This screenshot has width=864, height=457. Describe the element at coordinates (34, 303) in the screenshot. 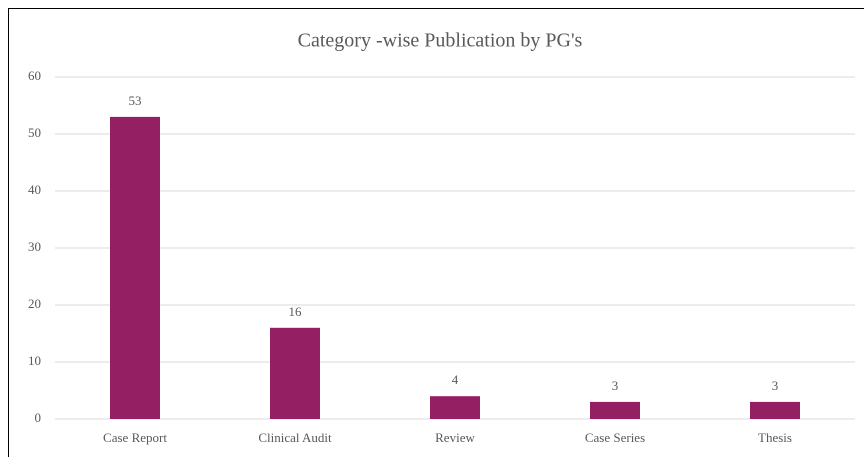

I see `y-tick-label: 20` at that location.